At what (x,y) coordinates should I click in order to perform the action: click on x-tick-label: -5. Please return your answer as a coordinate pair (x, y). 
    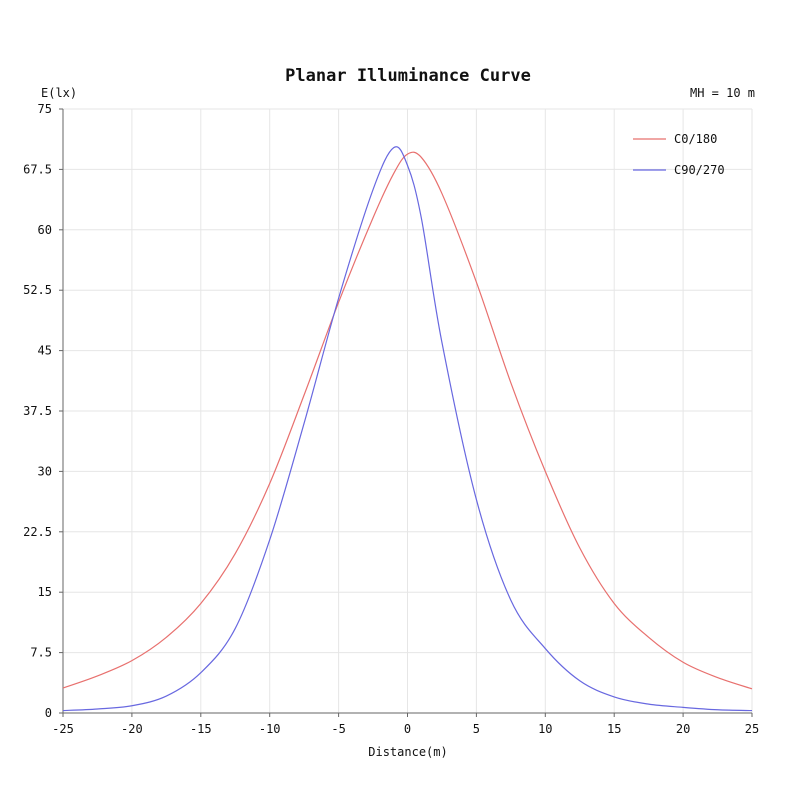
    Looking at the image, I should click on (338, 729).